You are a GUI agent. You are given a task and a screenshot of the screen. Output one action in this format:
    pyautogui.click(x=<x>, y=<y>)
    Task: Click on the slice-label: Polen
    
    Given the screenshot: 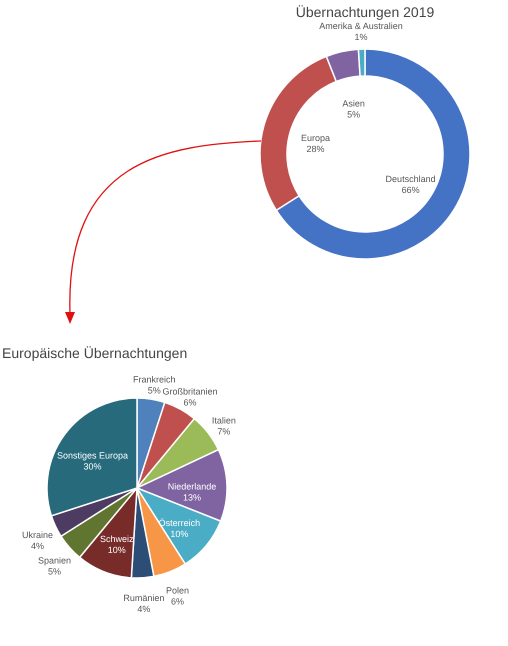 What is the action you would take?
    pyautogui.click(x=178, y=590)
    